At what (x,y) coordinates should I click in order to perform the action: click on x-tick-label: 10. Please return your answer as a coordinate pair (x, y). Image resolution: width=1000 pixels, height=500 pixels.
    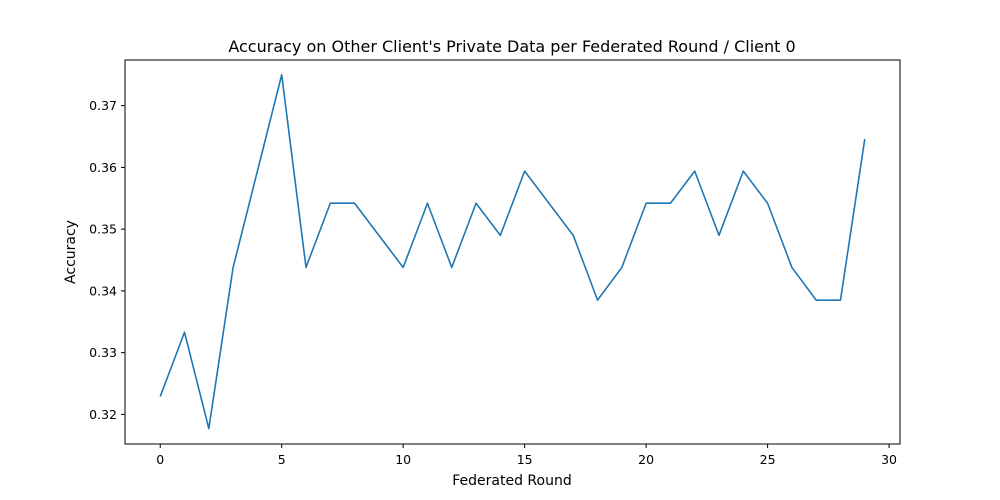
    Looking at the image, I should click on (403, 459).